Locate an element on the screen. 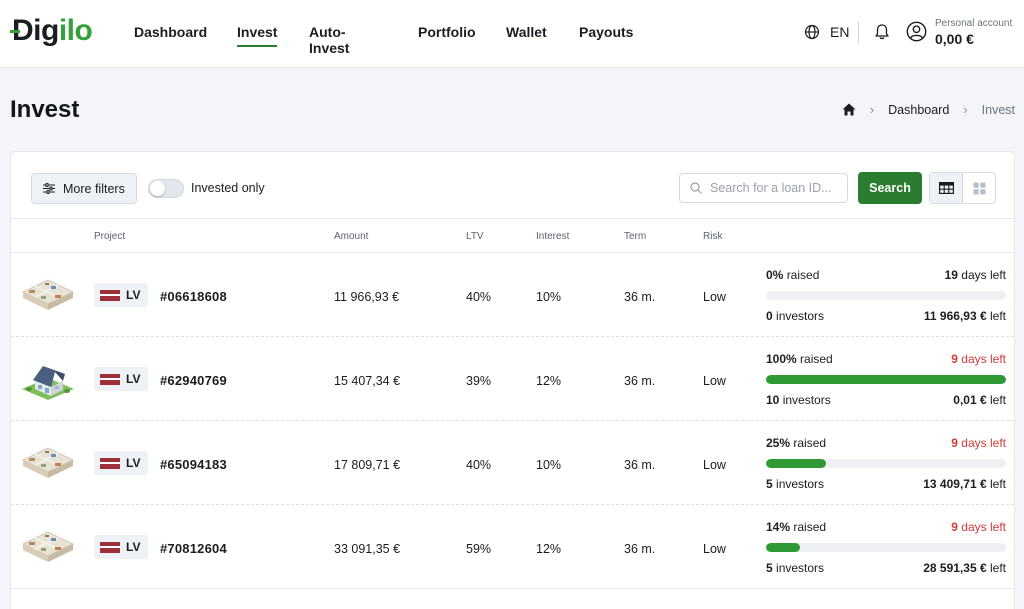 The image size is (1024, 609). amount-left-label: left is located at coordinates (997, 400).